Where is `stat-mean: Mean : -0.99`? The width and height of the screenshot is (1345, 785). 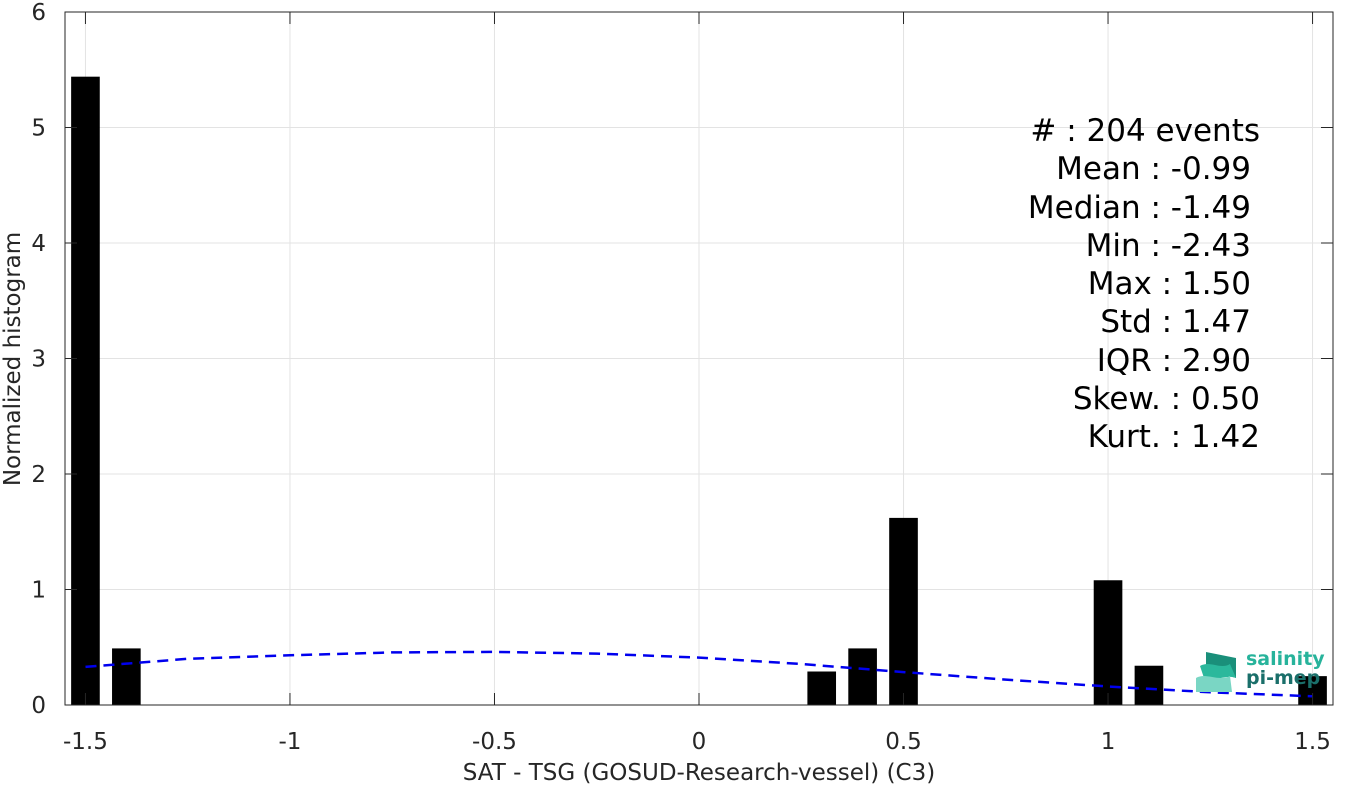 stat-mean: Mean : -0.99 is located at coordinates (1153, 169).